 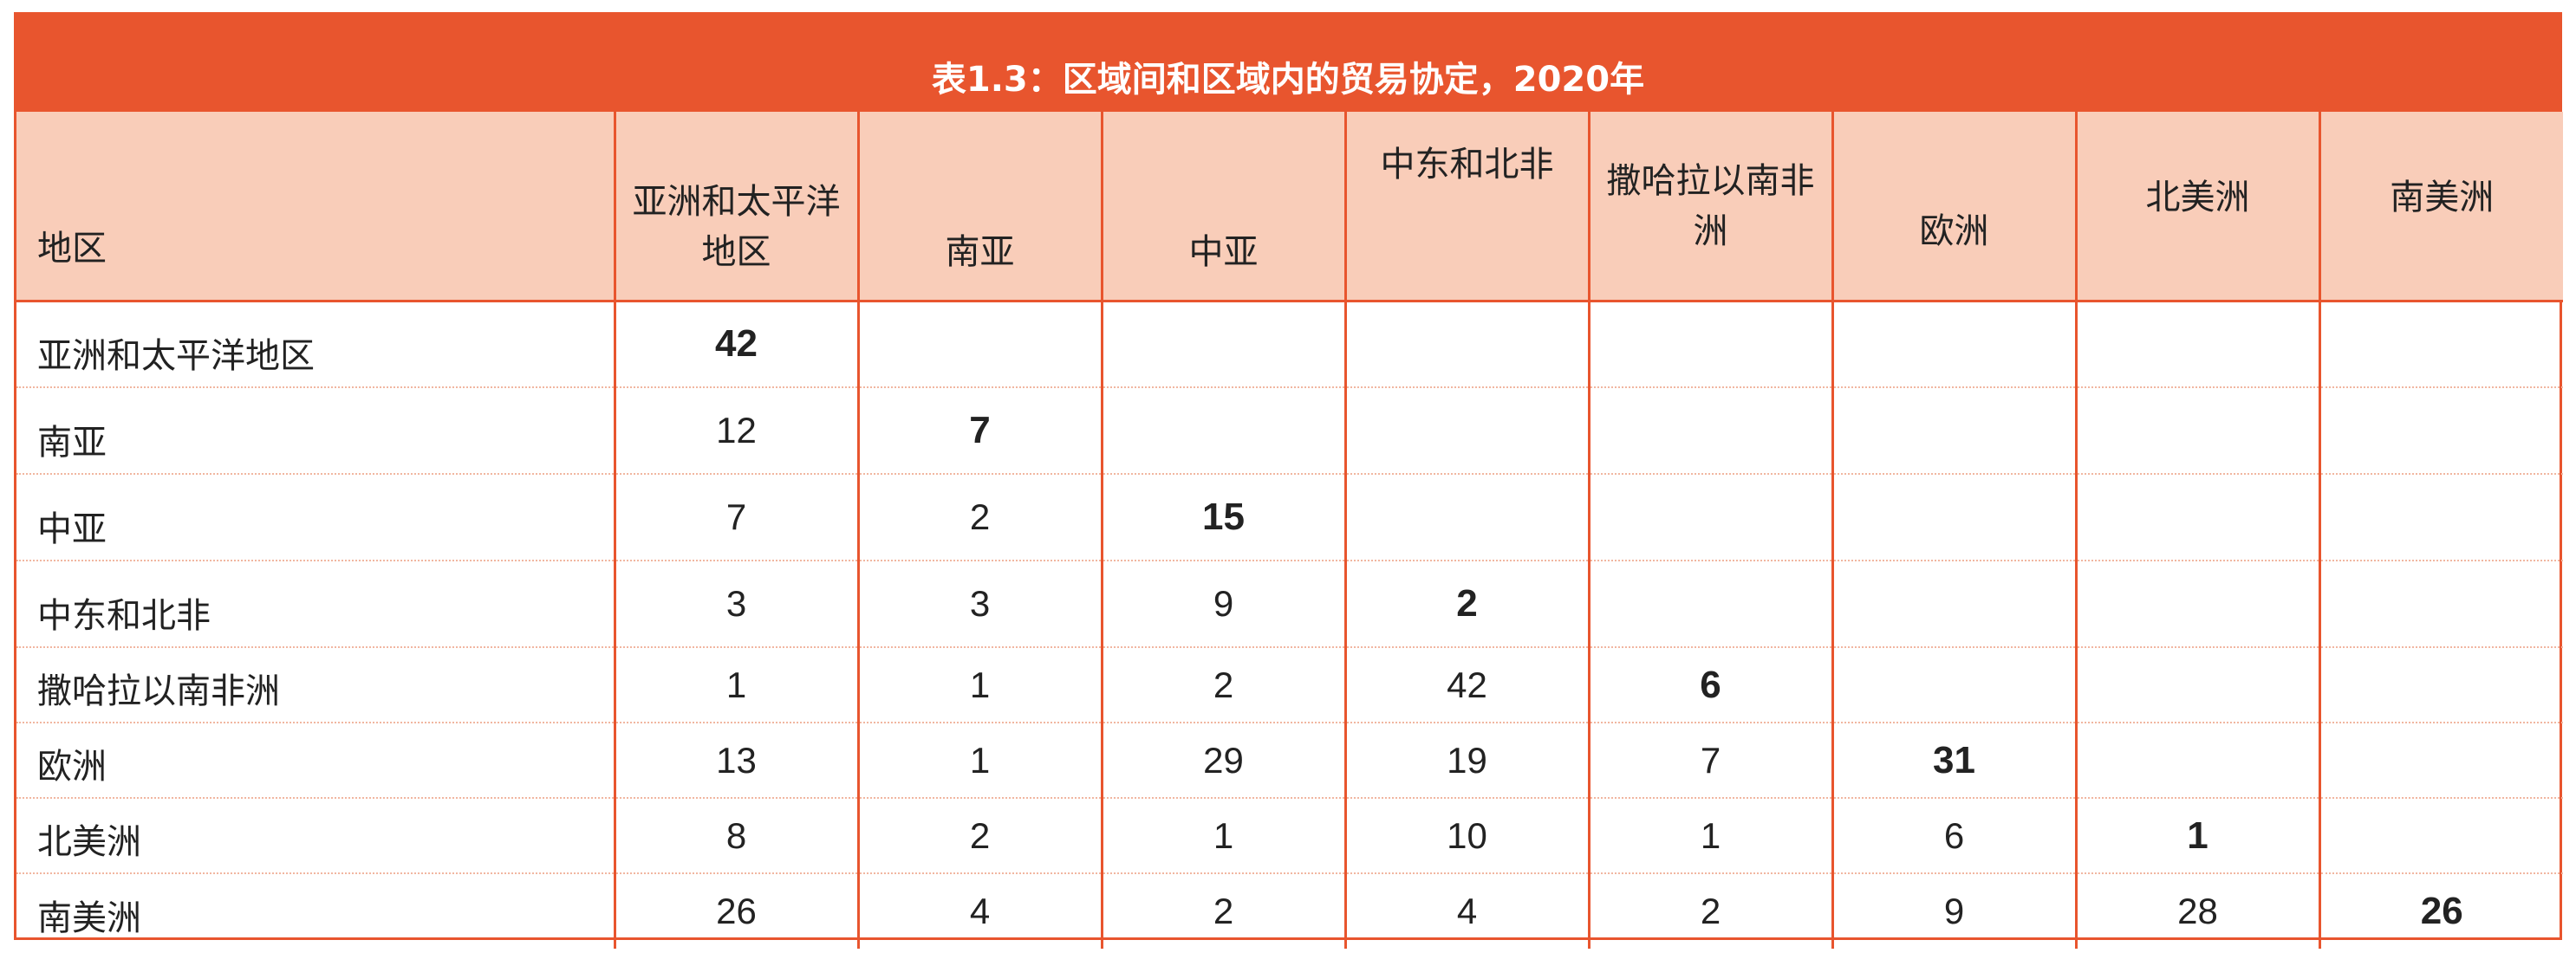 I want to click on table-row: 撒哈拉以南非洲 1 1 2 42 6, so click(x=1289, y=685).